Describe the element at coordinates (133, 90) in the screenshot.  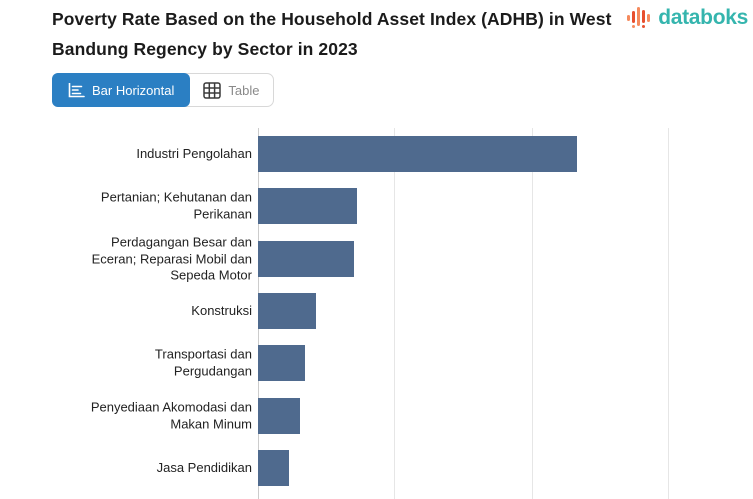
I see `bar-horizontal-label: Bar Horizontal` at that location.